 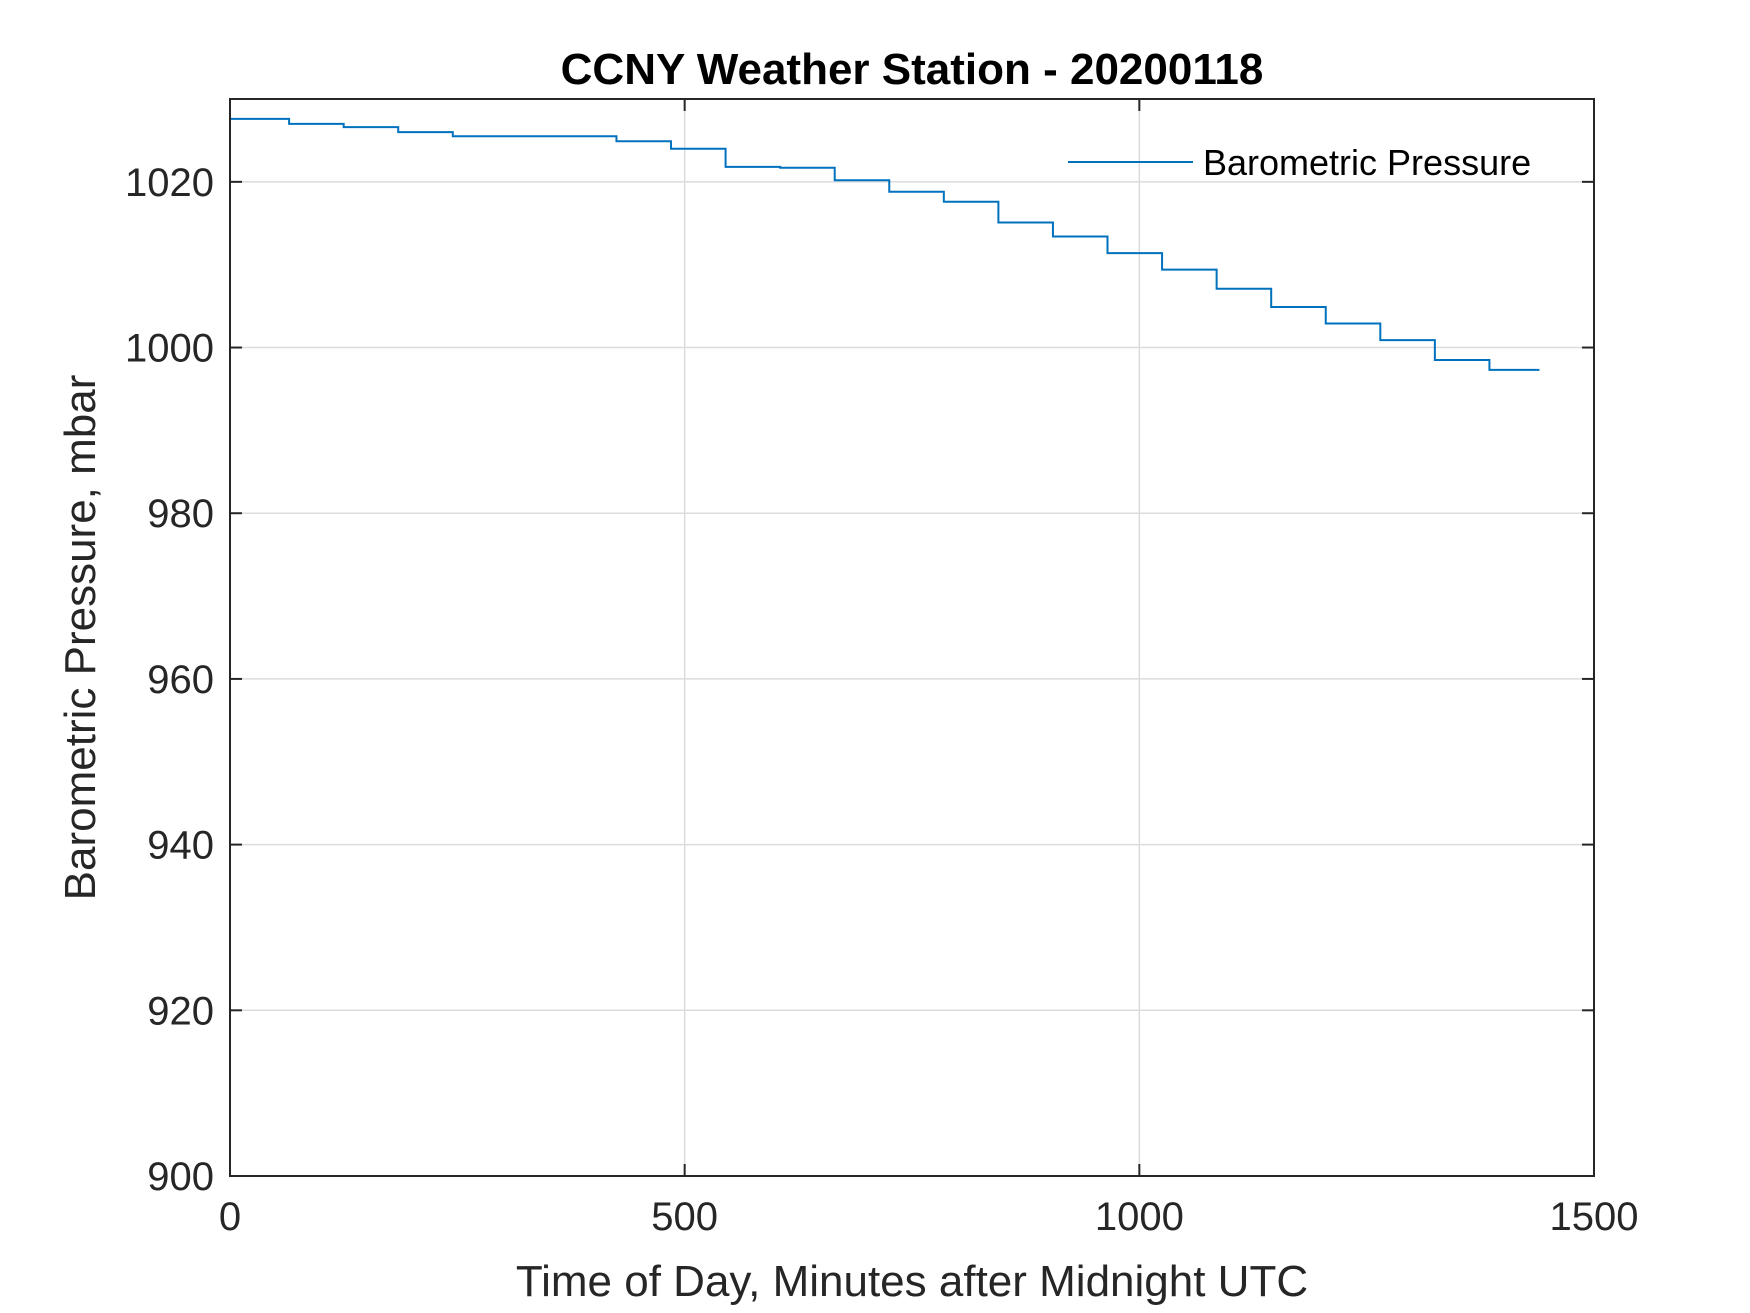 What do you see at coordinates (1367, 162) in the screenshot?
I see `legend-label: Barometric Pressure` at bounding box center [1367, 162].